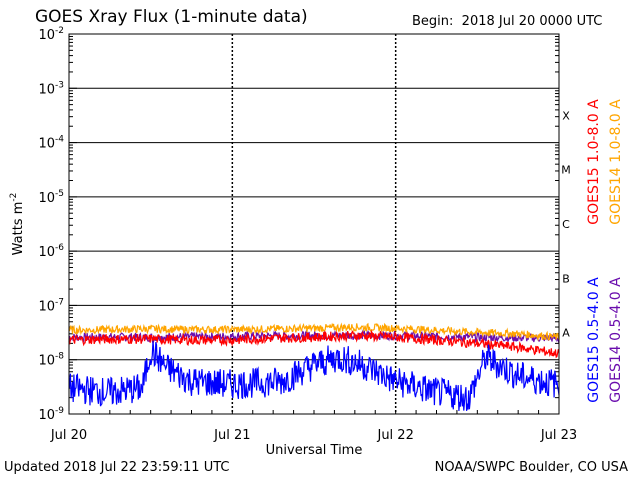 The image size is (640, 480). What do you see at coordinates (314, 450) in the screenshot?
I see `x-axis-label: Universal Time` at bounding box center [314, 450].